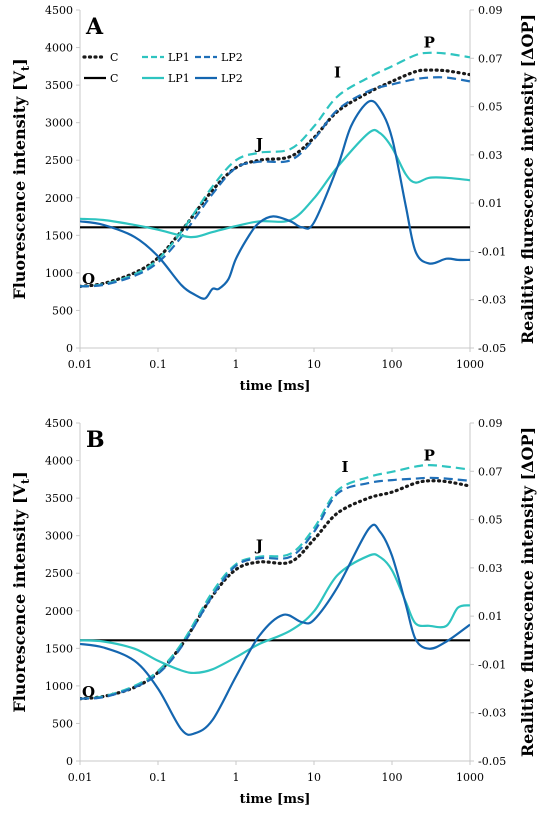  I want to click on panel-label: A, so click(94, 27).